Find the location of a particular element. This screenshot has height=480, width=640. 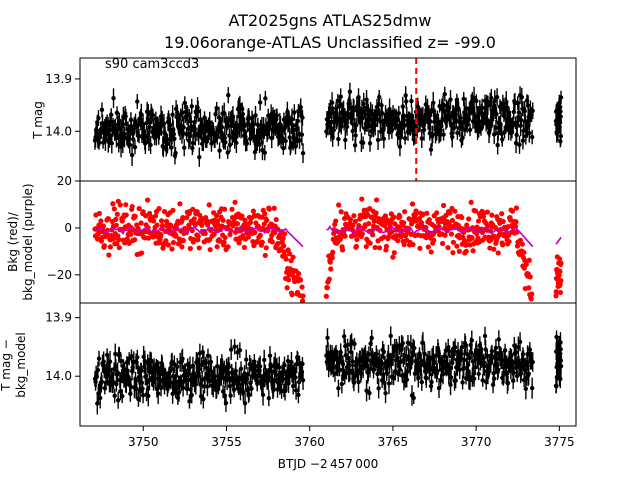

x-axis-label: BTJD −2 457 000 is located at coordinates (328, 464).